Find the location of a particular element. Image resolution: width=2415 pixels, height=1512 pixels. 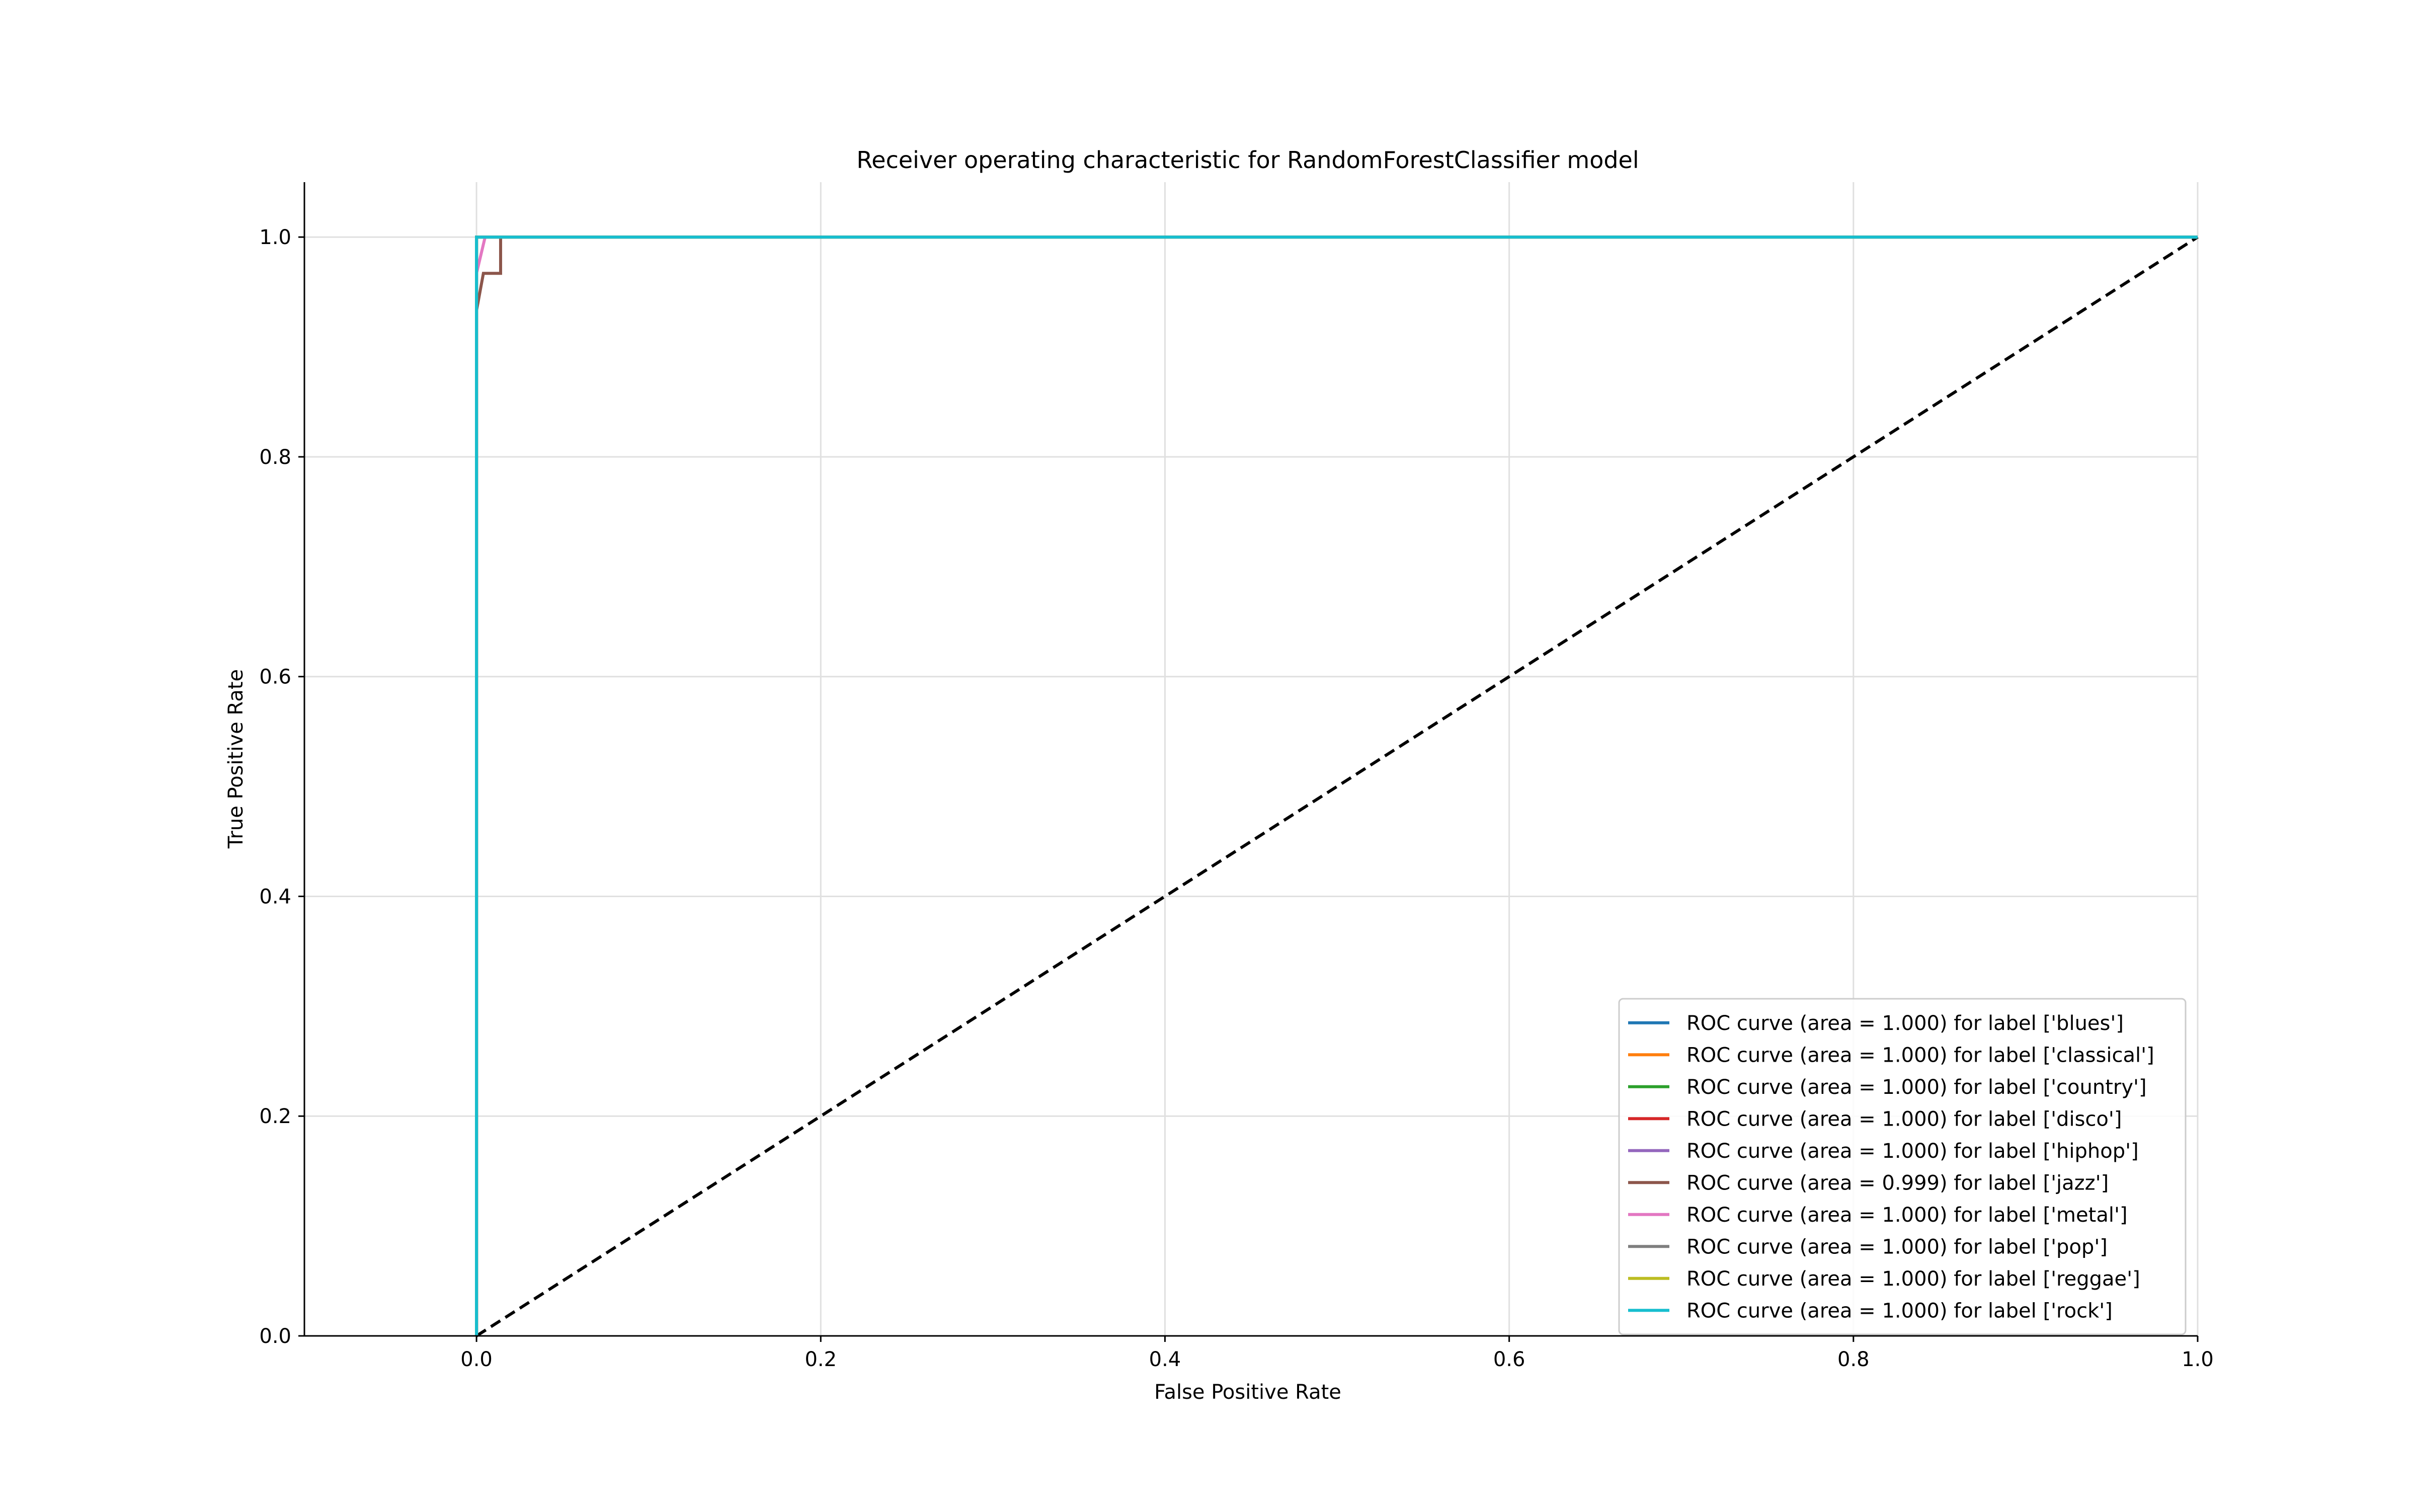

y-tick-label: 0.6 is located at coordinates (275, 677).